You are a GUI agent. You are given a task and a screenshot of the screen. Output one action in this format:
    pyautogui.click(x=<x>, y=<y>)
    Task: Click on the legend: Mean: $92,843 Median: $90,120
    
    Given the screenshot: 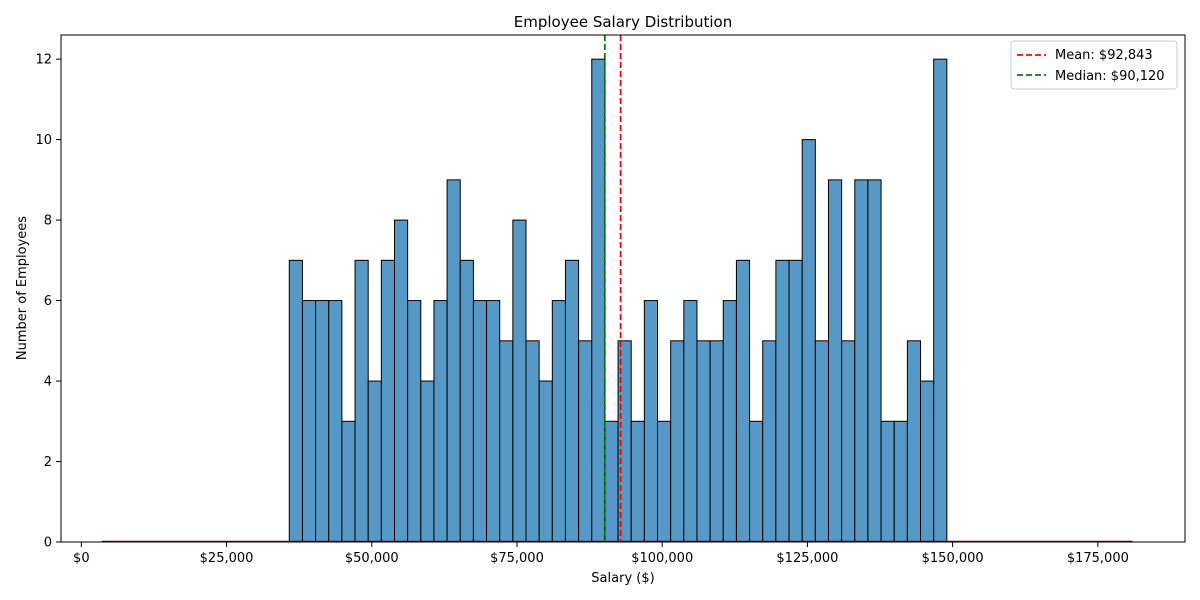 What is the action you would take?
    pyautogui.click(x=1094, y=65)
    